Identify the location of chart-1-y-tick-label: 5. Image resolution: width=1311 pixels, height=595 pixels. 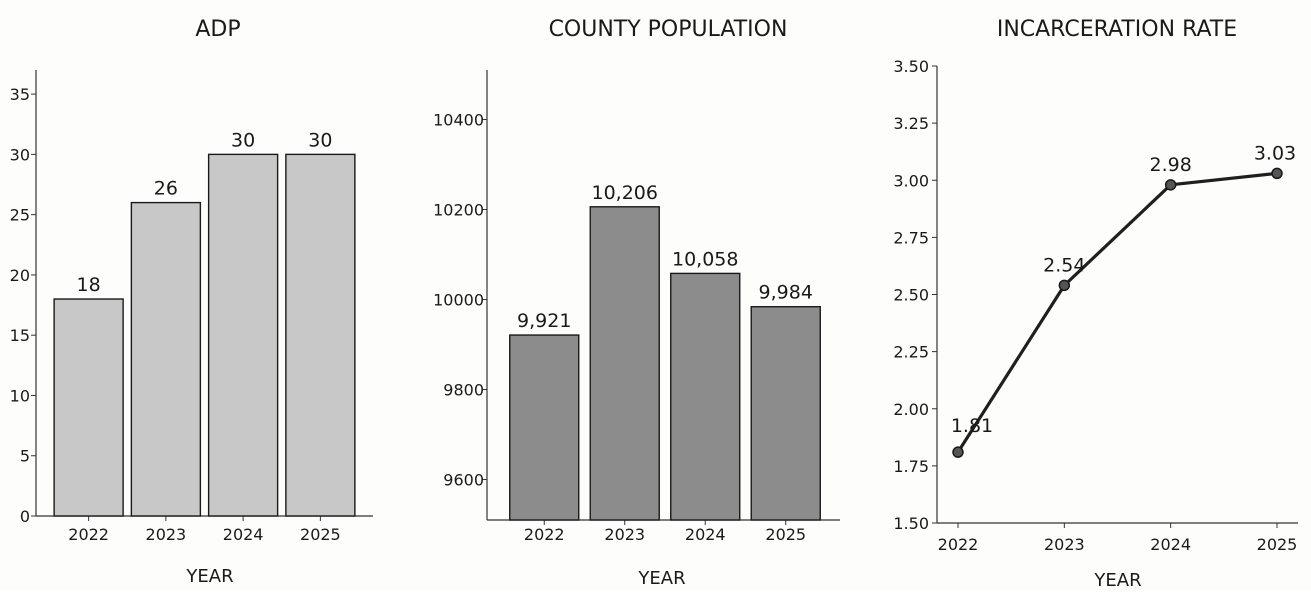
(25, 456).